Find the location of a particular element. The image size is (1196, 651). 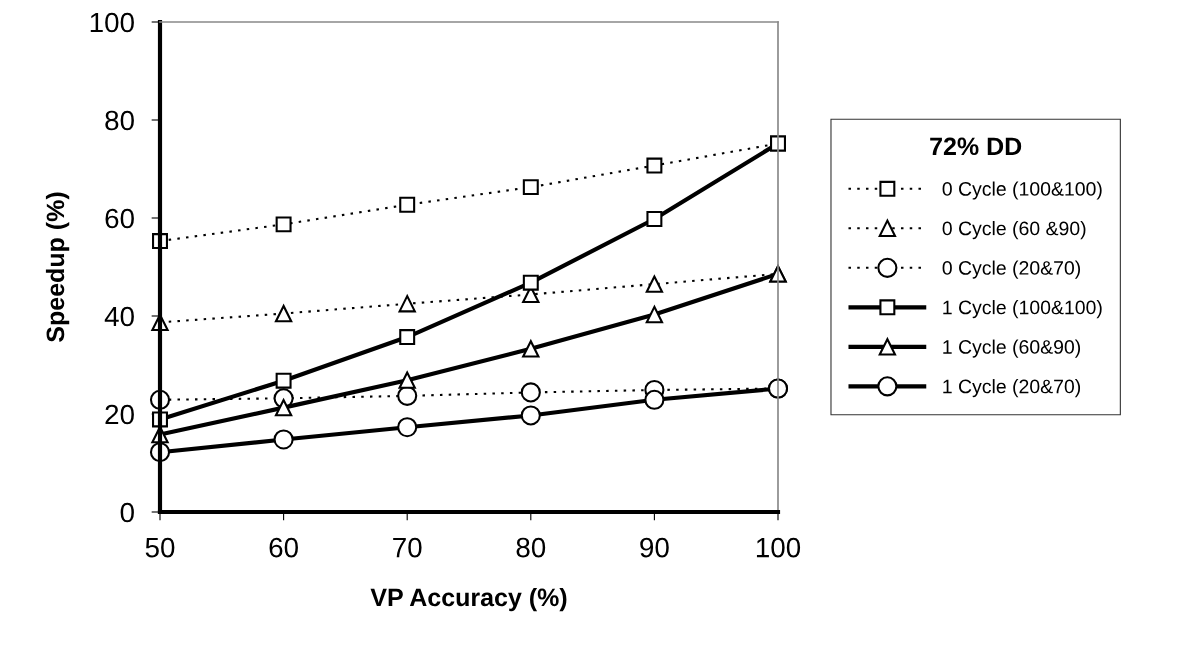

legend-label: 1 Cycle (100&100) is located at coordinates (1022, 309).